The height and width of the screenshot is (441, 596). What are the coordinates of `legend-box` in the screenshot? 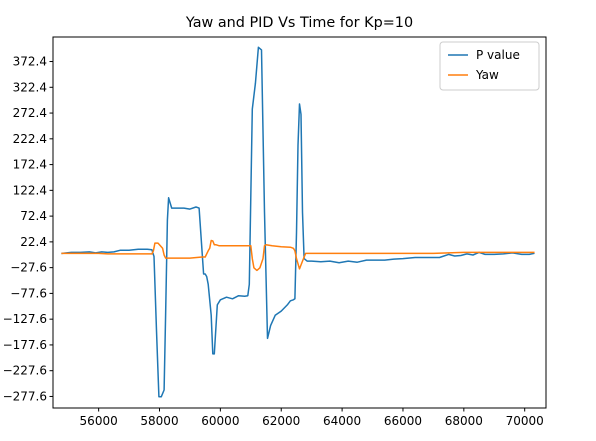 It's located at (489, 66).